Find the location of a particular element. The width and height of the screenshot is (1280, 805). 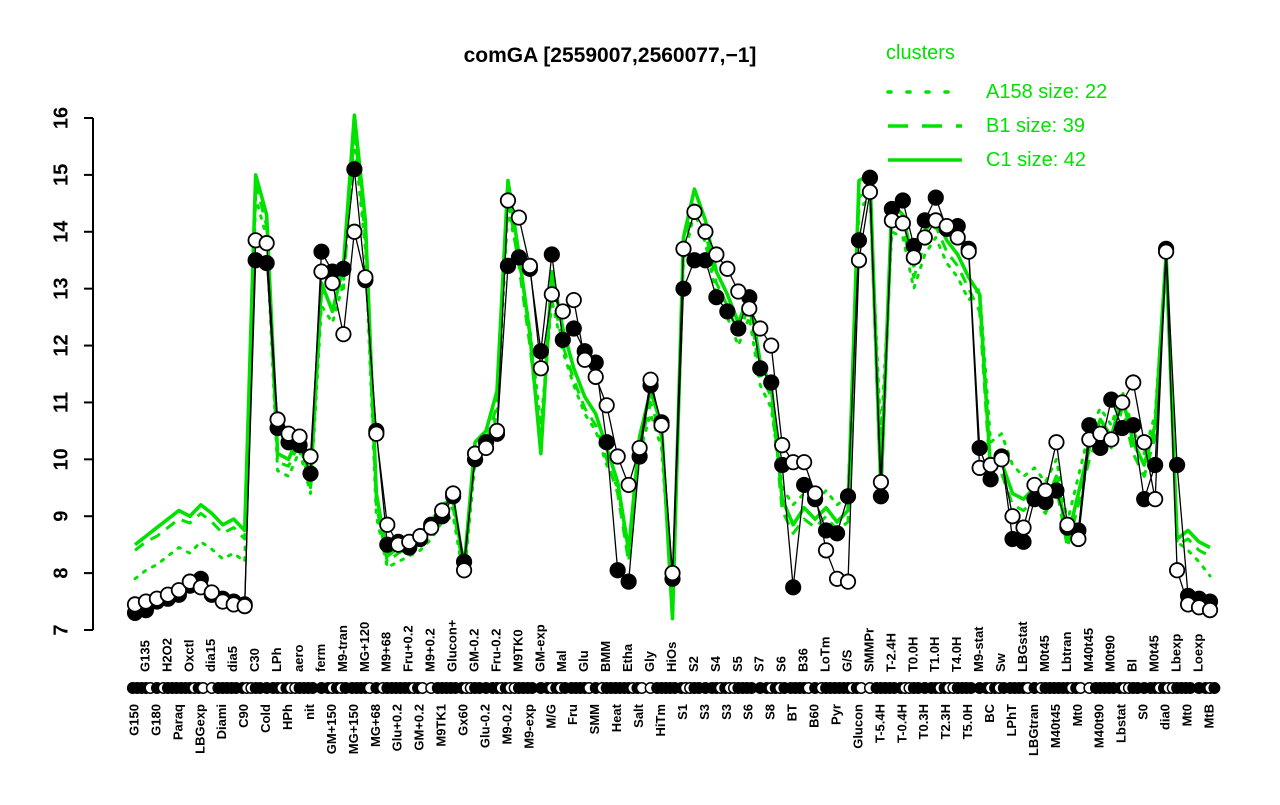

x-category-label: dia0 is located at coordinates (1165, 717).